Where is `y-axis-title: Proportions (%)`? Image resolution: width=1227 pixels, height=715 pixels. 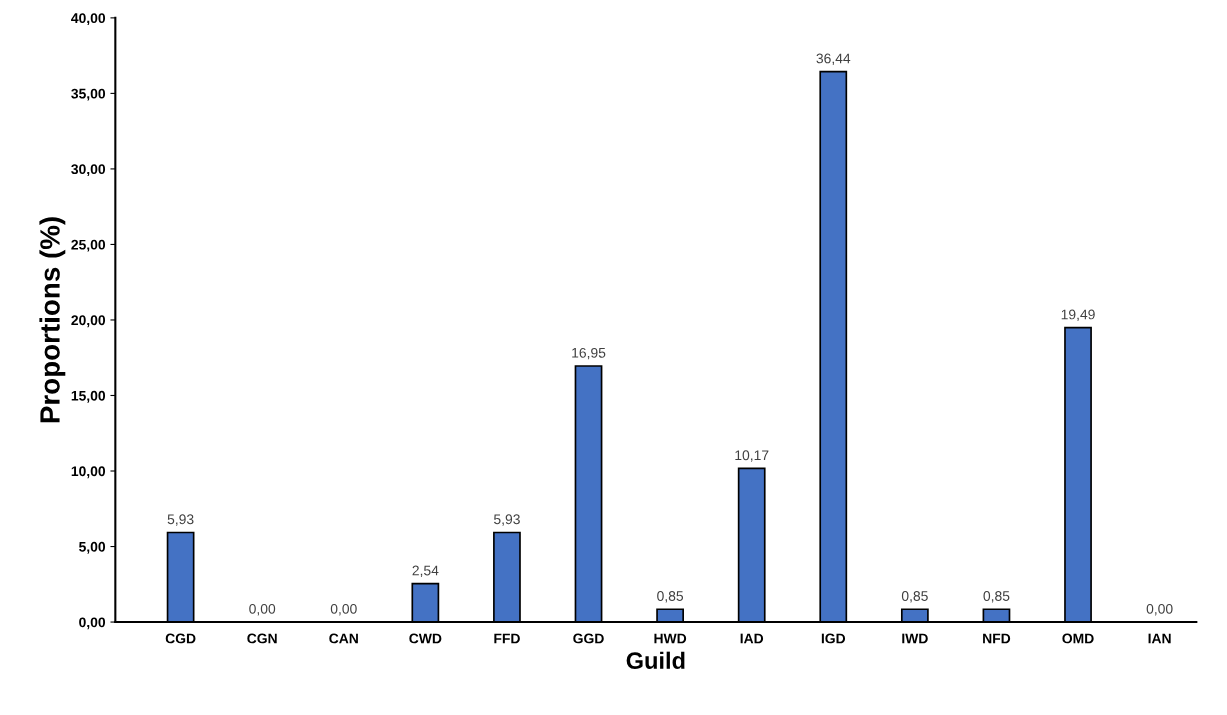 y-axis-title: Proportions (%) is located at coordinates (52, 320).